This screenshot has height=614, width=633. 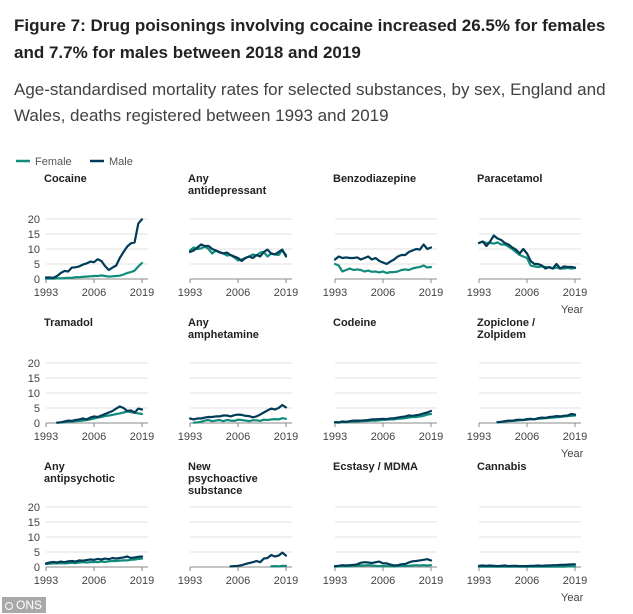 What do you see at coordinates (55, 467) in the screenshot?
I see `panel-title-any-antipsychotic: Any` at bounding box center [55, 467].